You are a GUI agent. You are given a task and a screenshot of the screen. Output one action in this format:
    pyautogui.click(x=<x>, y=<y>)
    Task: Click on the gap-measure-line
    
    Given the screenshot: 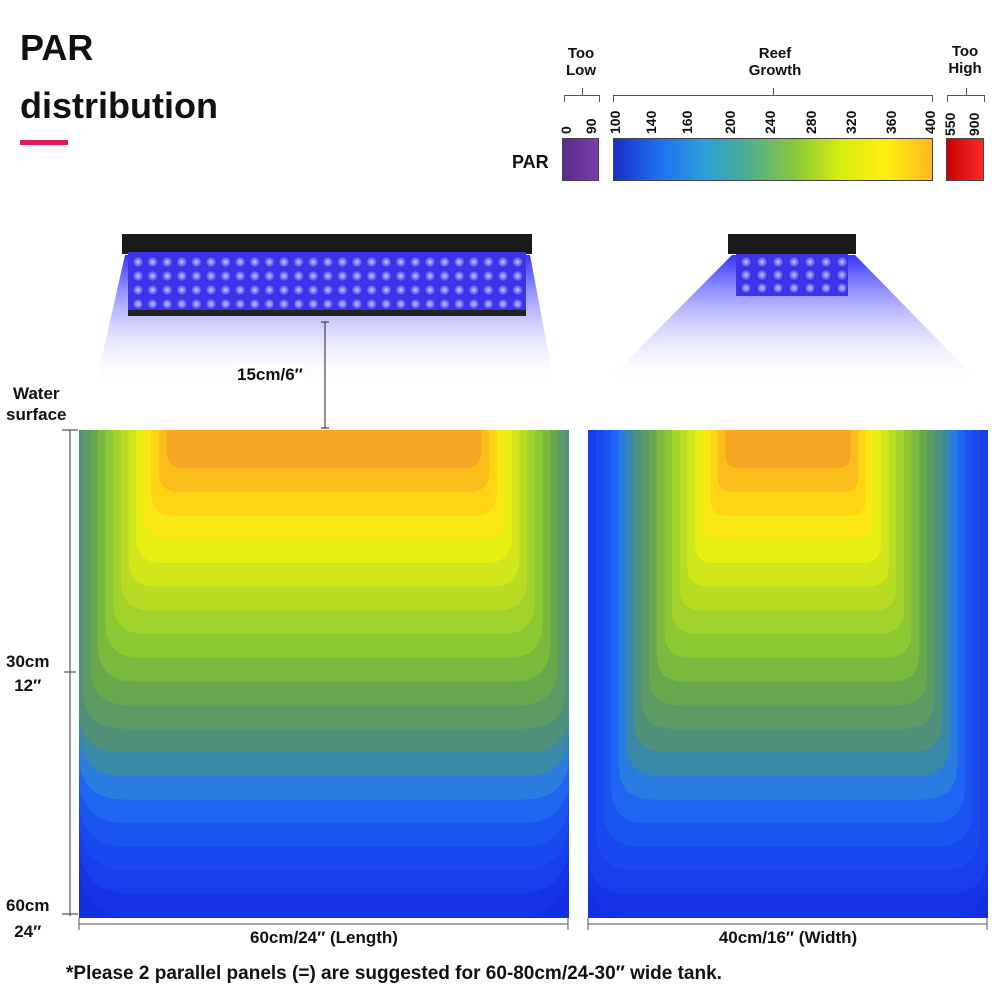 What is the action you would take?
    pyautogui.click(x=325, y=375)
    